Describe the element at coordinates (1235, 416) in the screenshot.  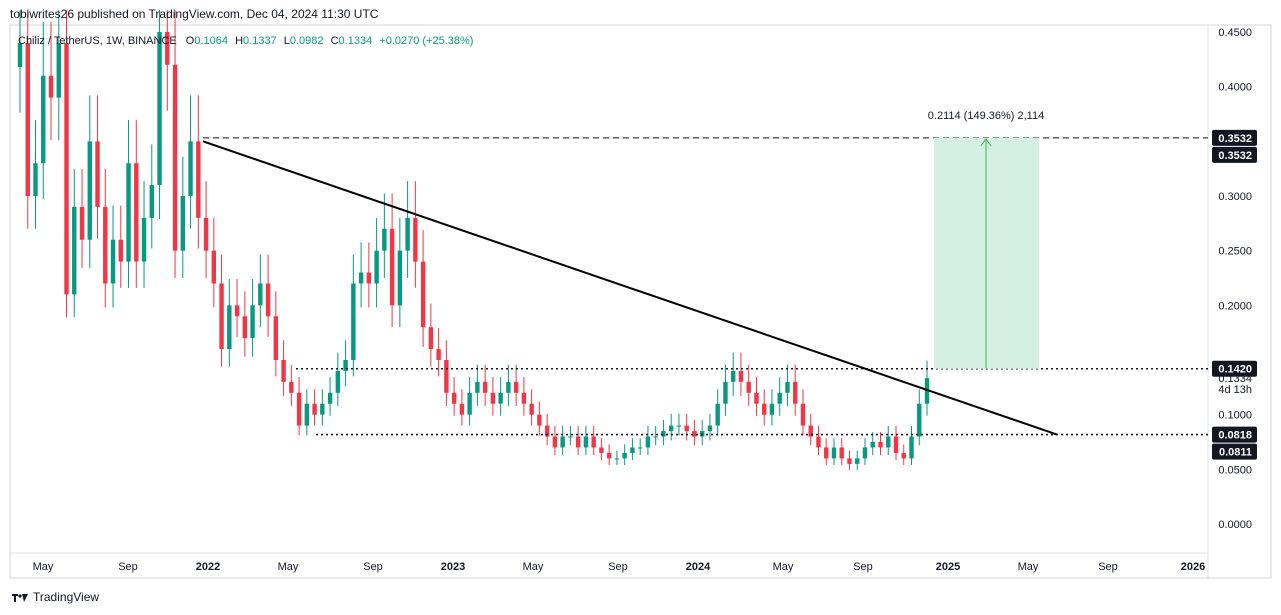
I see `y-tick-label: 0.1000` at that location.